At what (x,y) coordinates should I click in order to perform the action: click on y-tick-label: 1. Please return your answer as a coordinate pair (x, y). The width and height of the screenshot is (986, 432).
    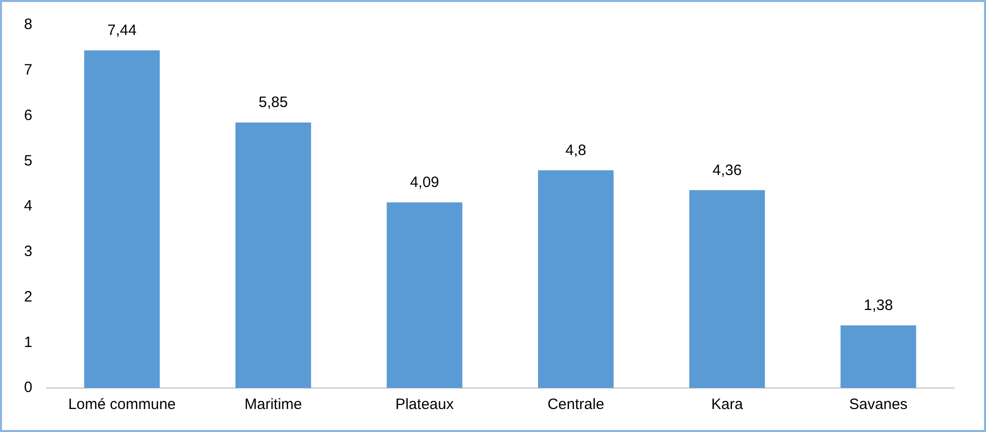
    Looking at the image, I should click on (28, 342).